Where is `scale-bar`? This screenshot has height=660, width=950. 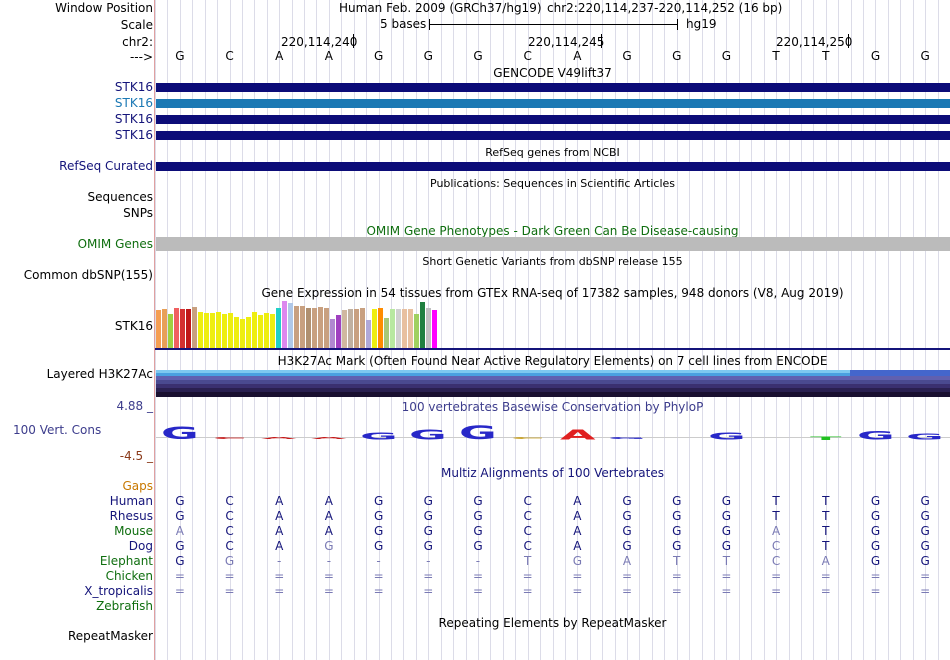 scale-bar is located at coordinates (553, 24).